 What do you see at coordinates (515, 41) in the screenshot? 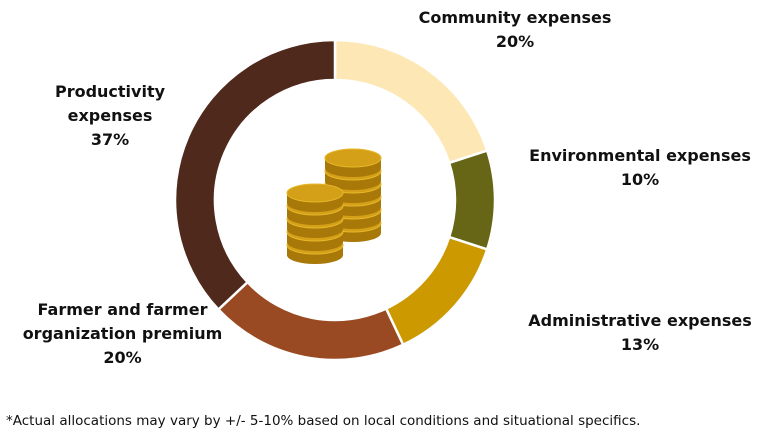
I see `label-community-value: 20%` at bounding box center [515, 41].